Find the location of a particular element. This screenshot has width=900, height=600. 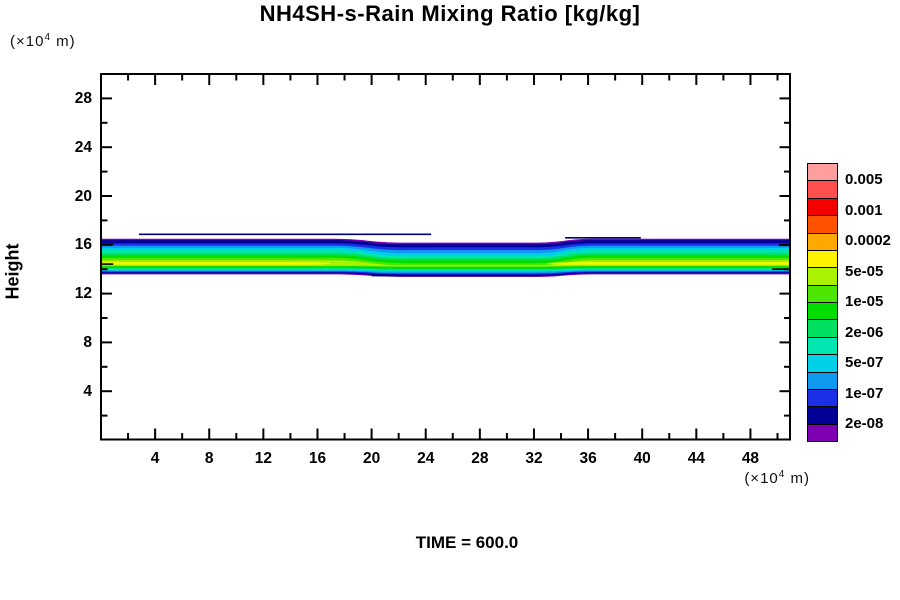

page-title: NH4SH-s-Rain Mixing Ratio [kg/kg] is located at coordinates (450, 13).